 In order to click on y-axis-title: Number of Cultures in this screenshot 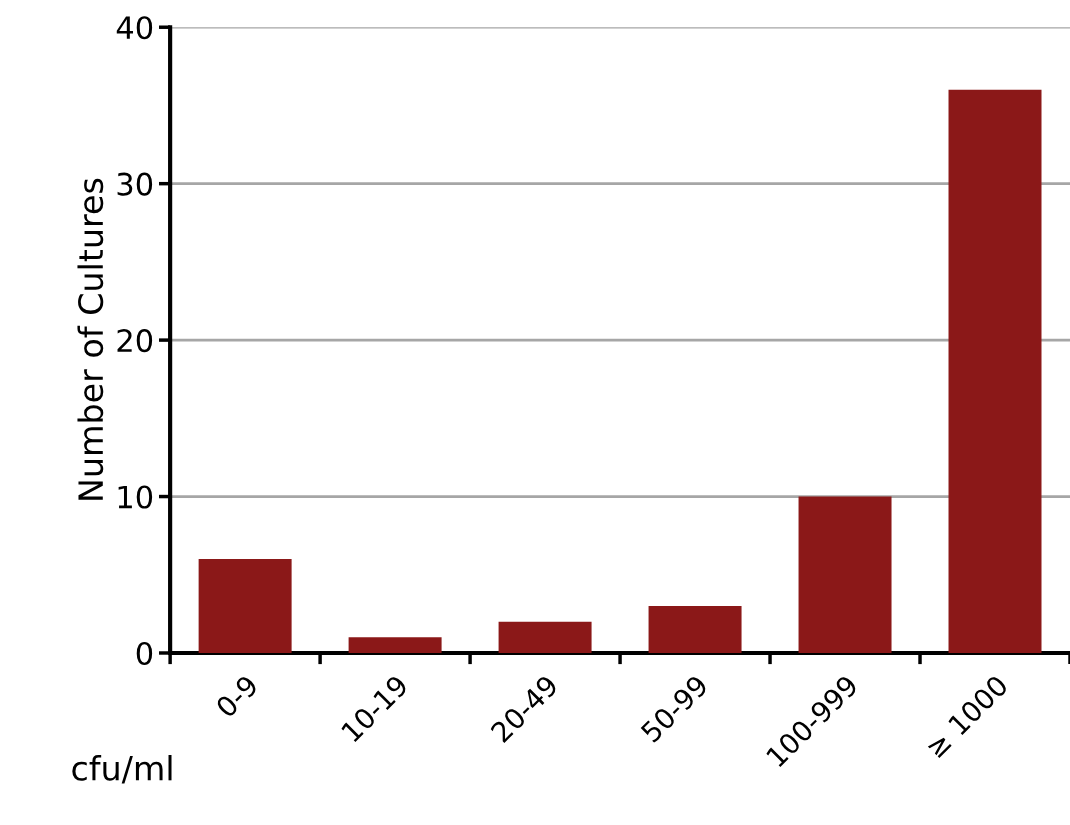, I will do `click(90, 339)`.